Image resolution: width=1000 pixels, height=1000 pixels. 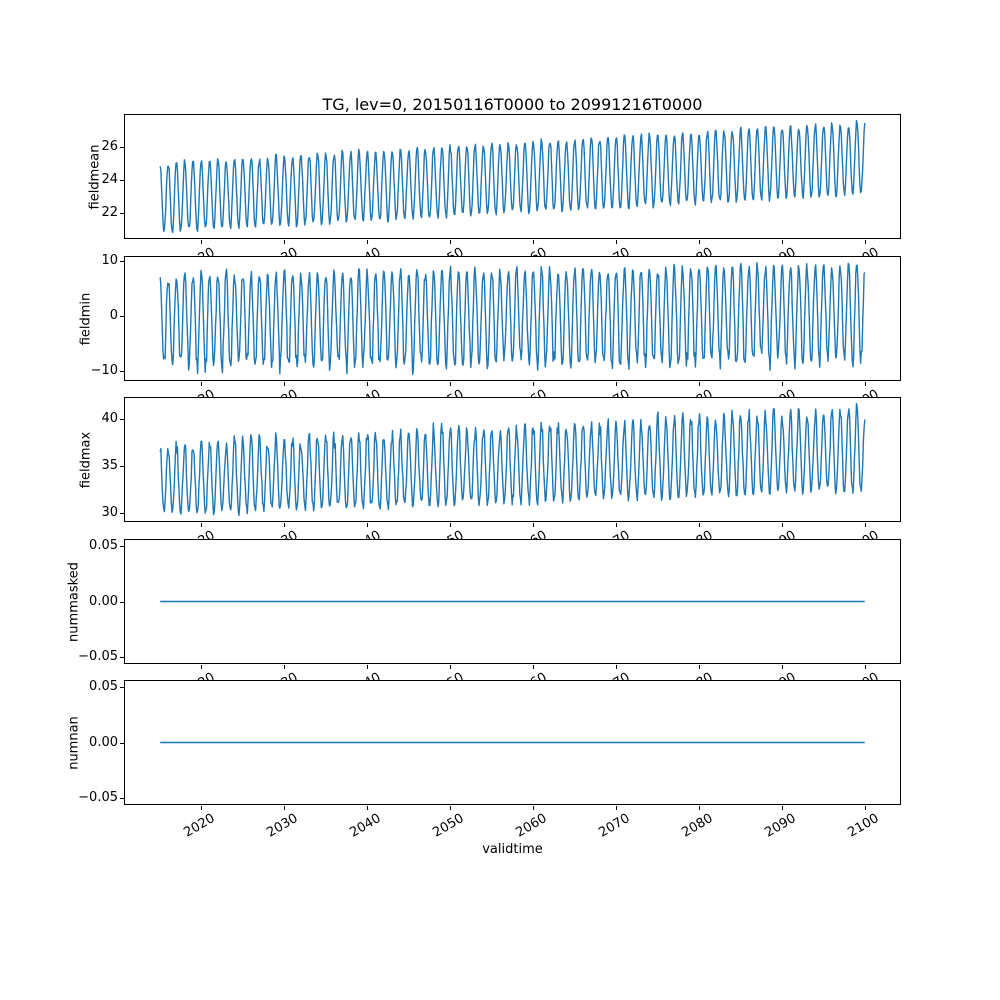 I want to click on subplot-numnan-axes, so click(x=512, y=742).